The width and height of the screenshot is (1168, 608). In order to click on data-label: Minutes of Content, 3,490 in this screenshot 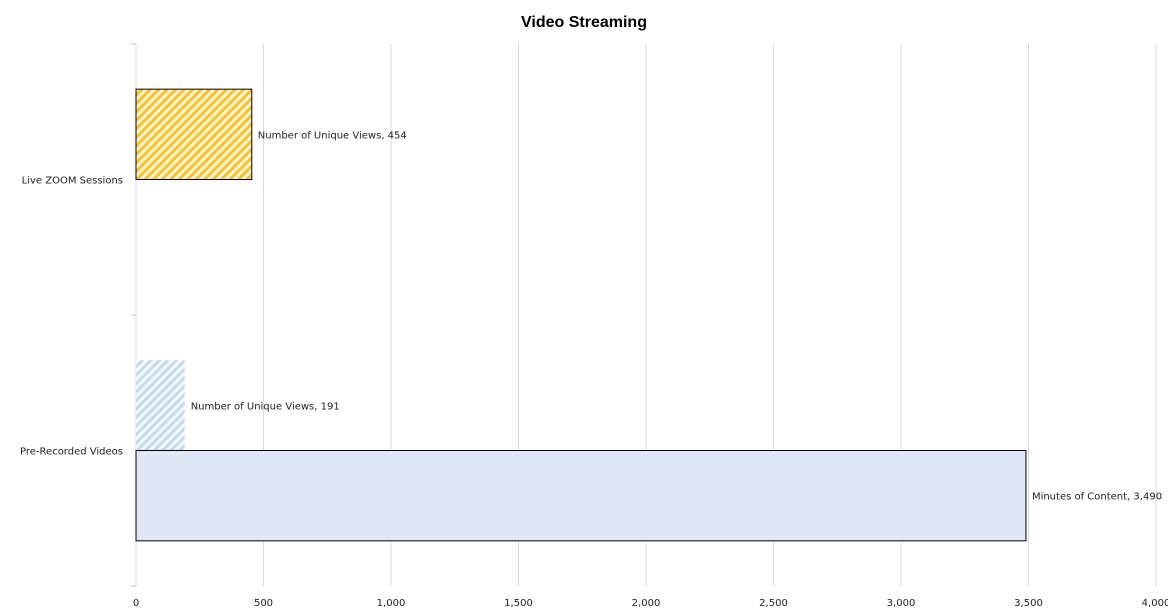, I will do `click(1097, 497)`.